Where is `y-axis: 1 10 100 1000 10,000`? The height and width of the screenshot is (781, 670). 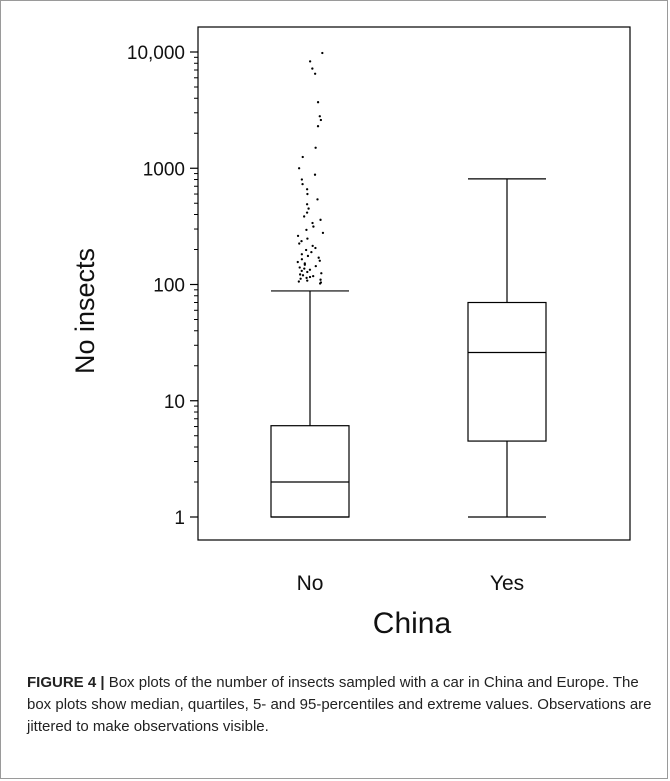 y-axis: 1 10 100 1000 10,000 is located at coordinates (162, 286).